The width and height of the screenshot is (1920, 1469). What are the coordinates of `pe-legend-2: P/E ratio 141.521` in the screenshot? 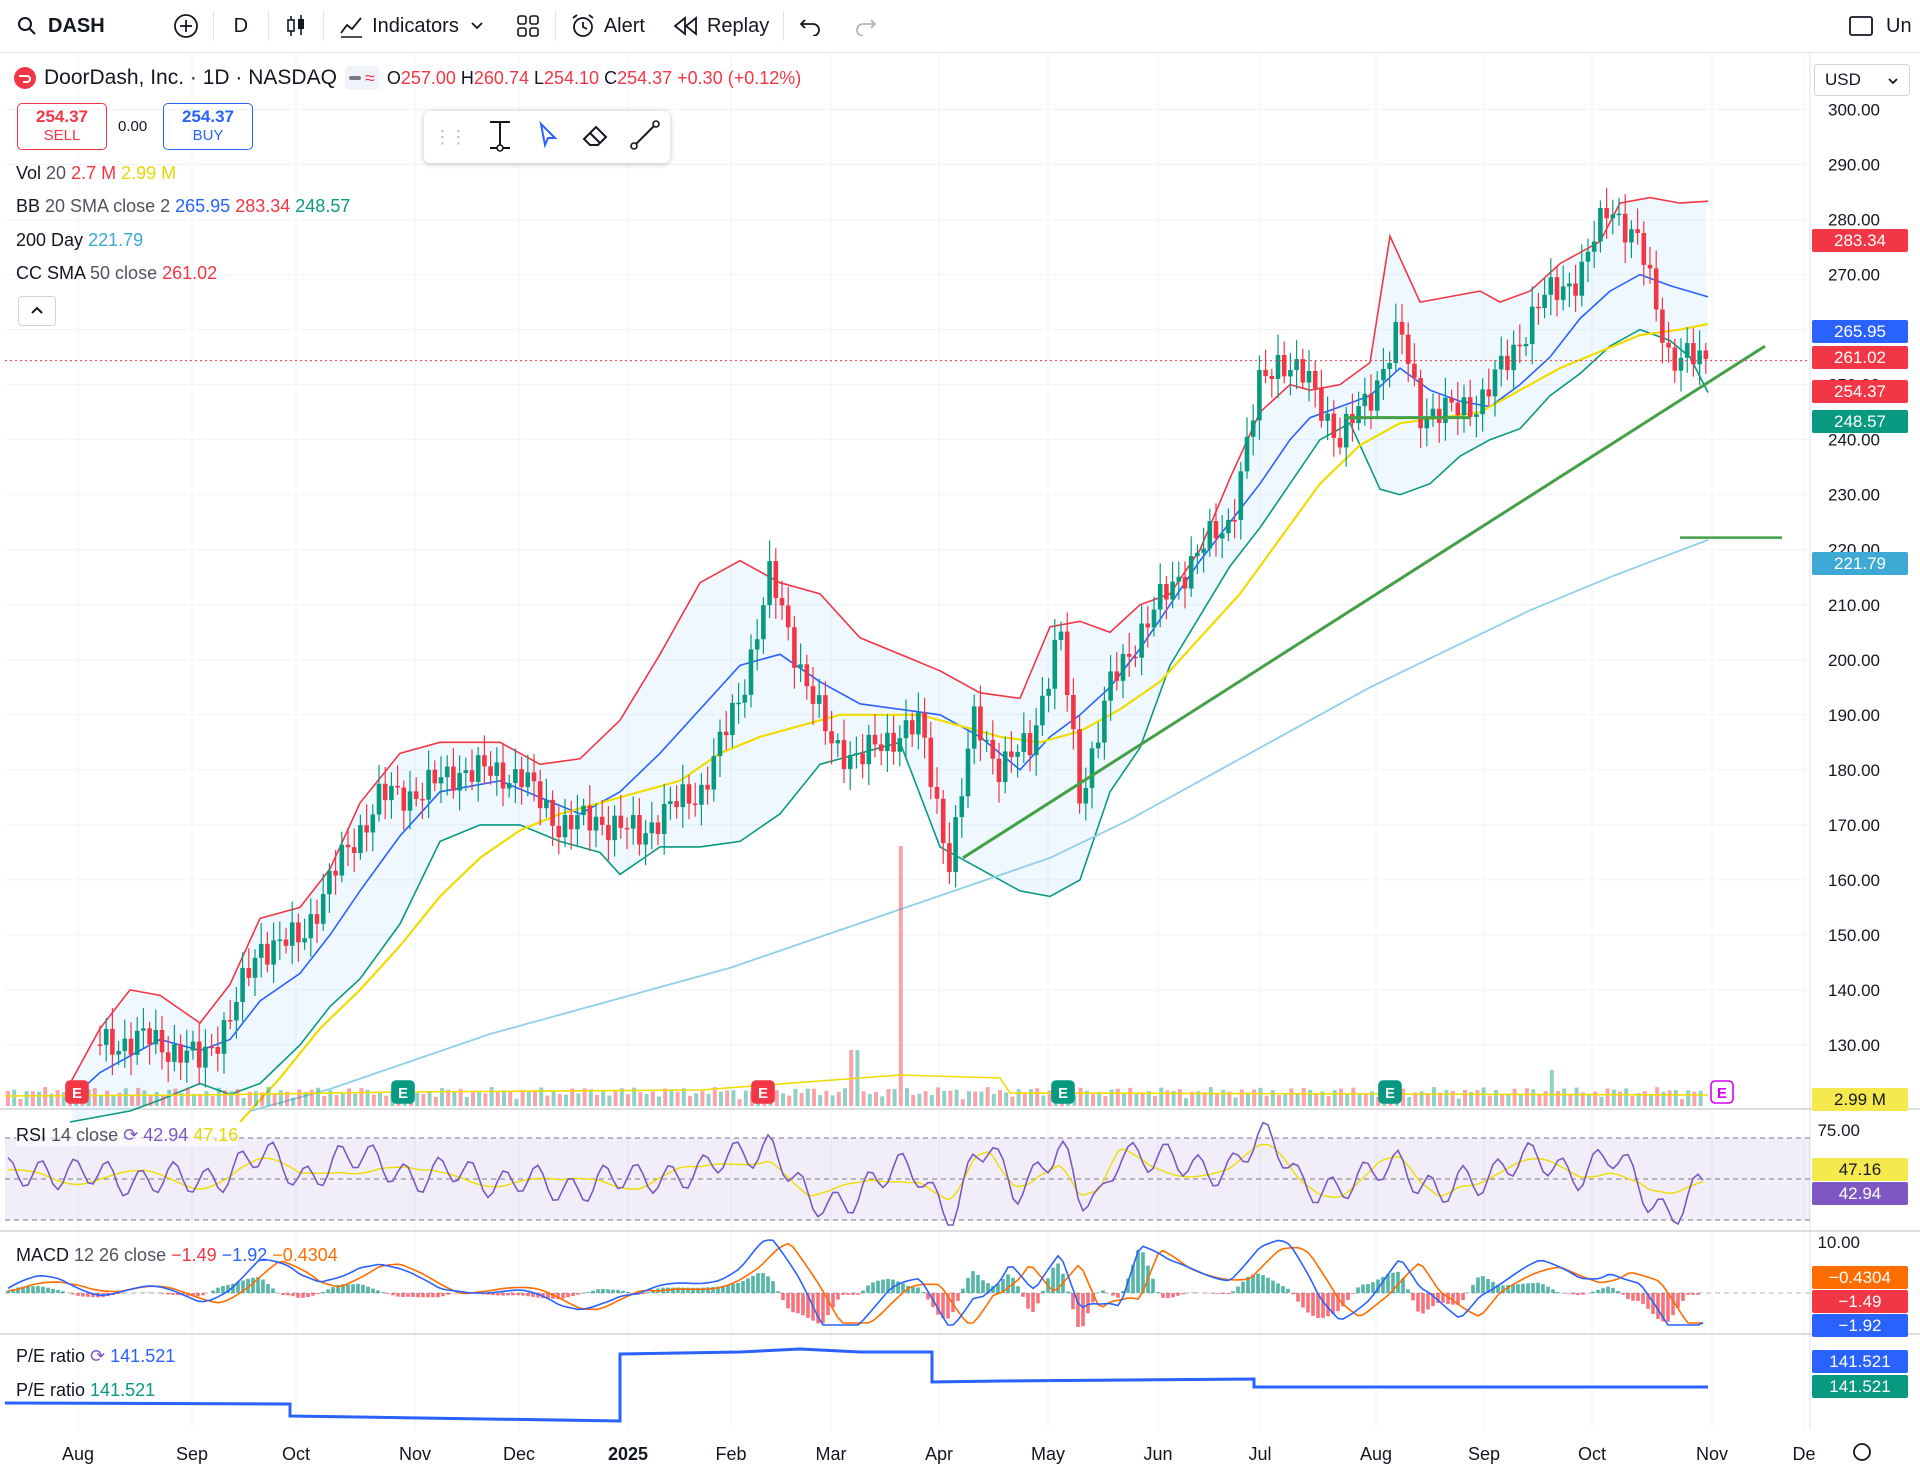 It's located at (85, 1390).